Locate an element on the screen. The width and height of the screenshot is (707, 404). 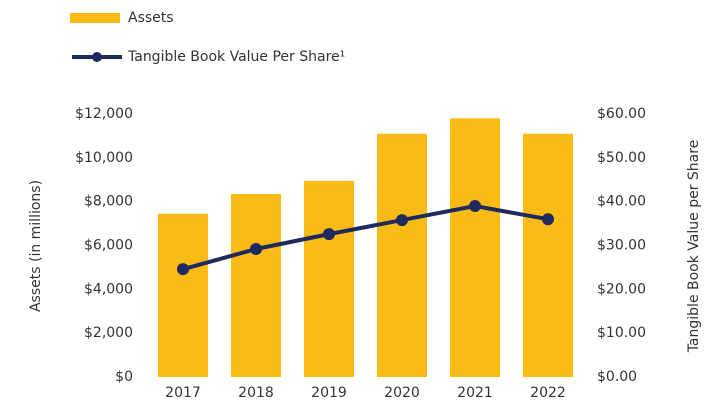
y-axis-label: Assets (in millions) is located at coordinates (36, 246).